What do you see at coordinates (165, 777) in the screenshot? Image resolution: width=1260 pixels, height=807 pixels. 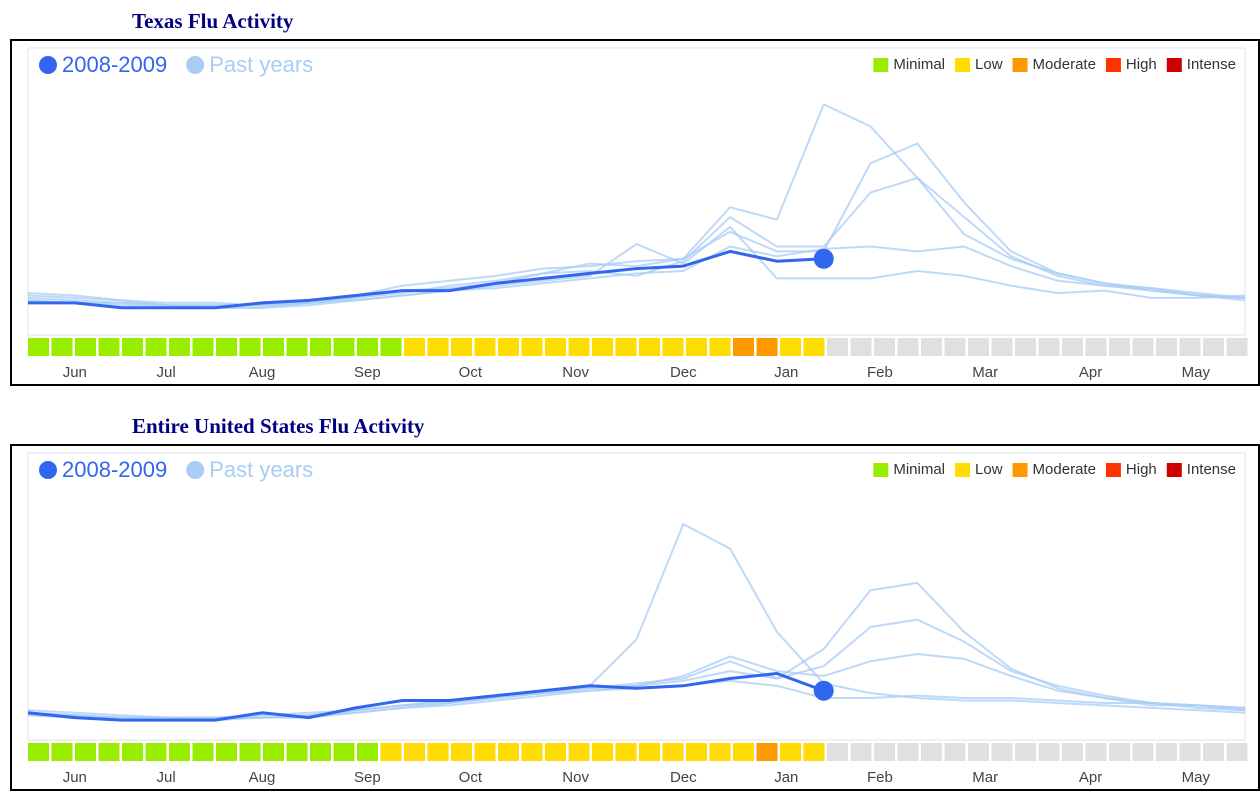 I see `x-tick-label: Jul` at bounding box center [165, 777].